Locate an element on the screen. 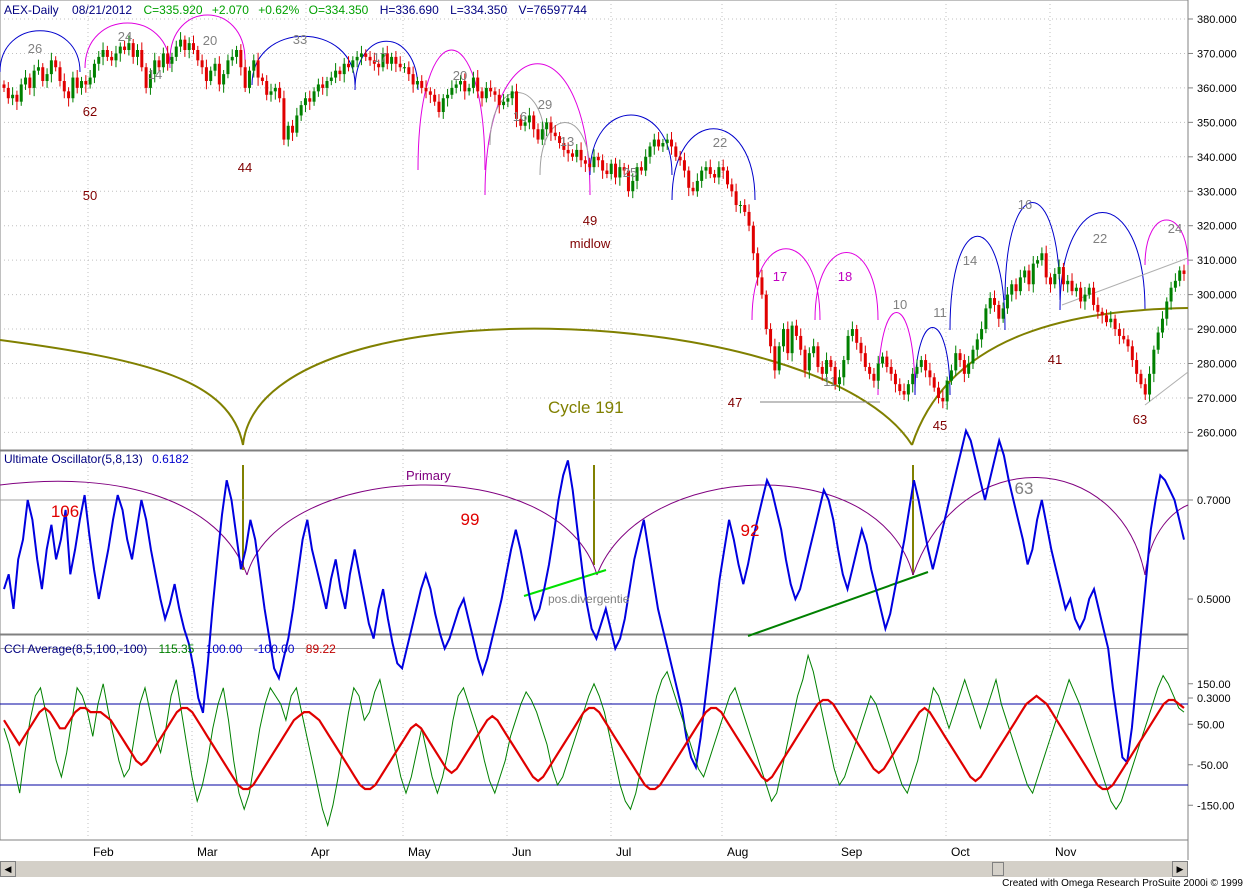 This screenshot has height=892, width=1249. cycle-number: 13 is located at coordinates (567, 141).